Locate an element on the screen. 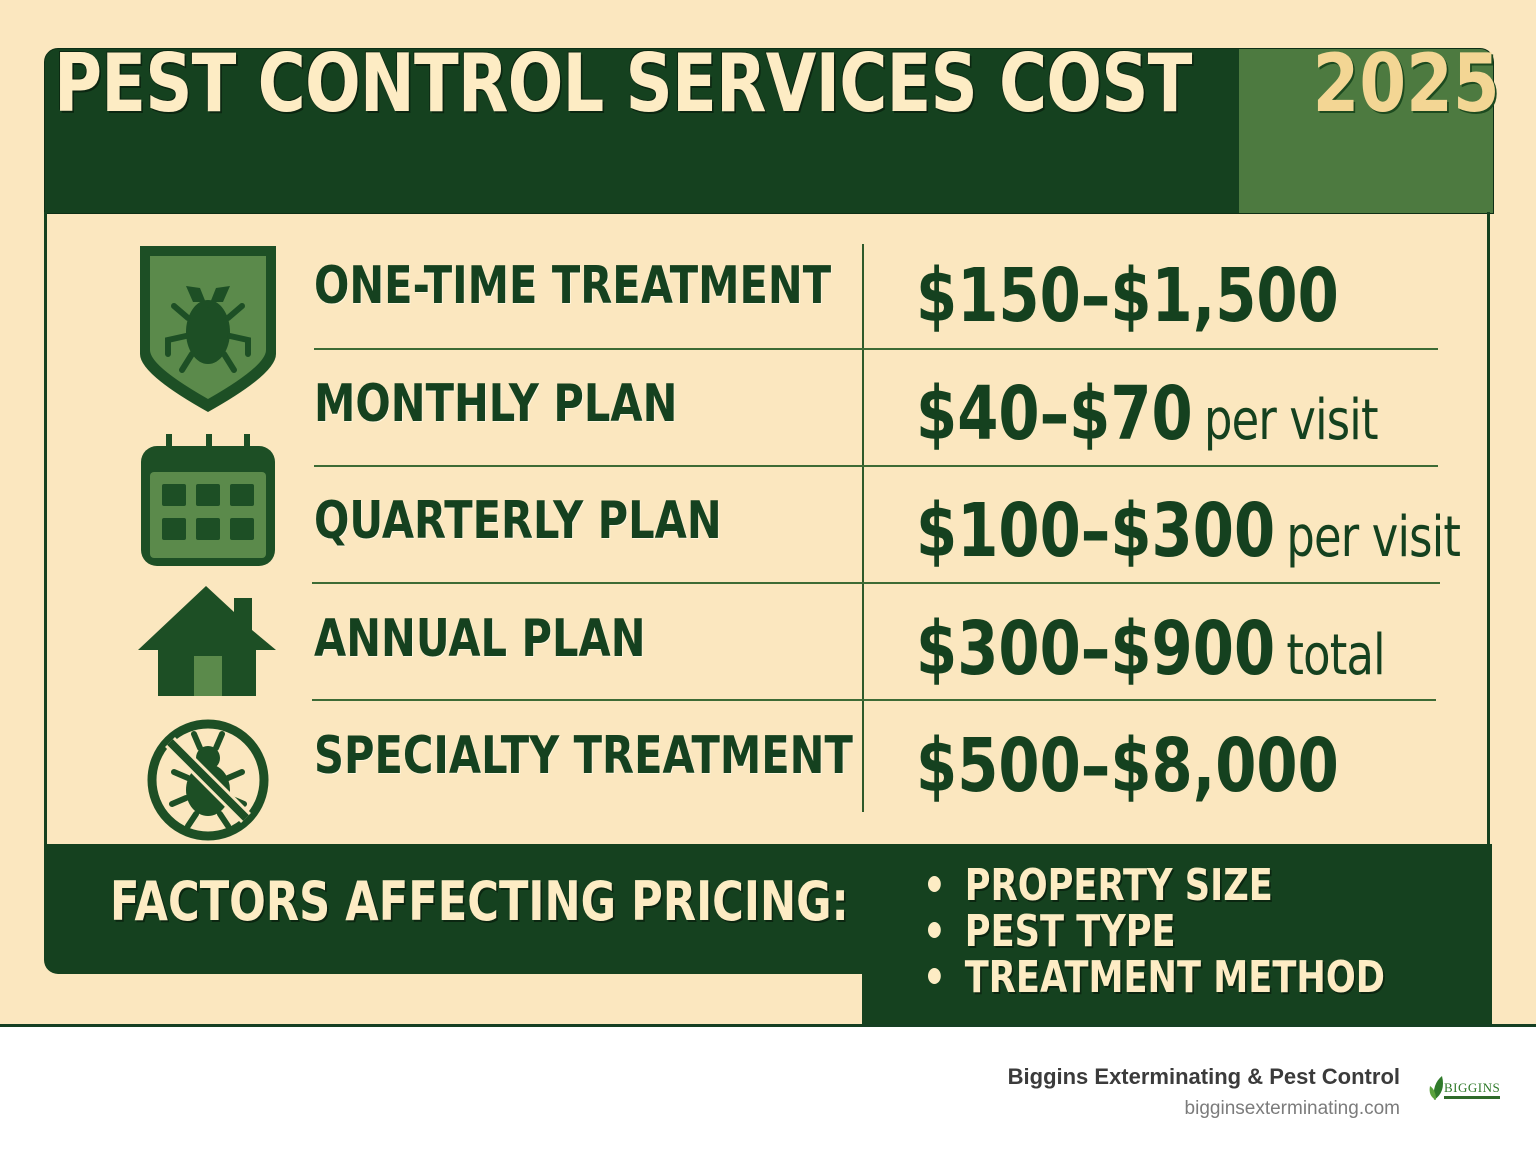  factors-list-panel is located at coordinates (1177, 934).